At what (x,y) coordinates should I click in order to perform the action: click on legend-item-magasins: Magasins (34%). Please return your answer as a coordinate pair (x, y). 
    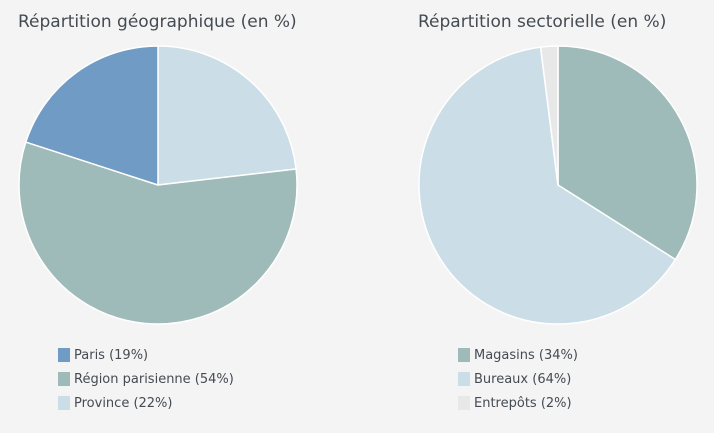
    Looking at the image, I should click on (518, 355).